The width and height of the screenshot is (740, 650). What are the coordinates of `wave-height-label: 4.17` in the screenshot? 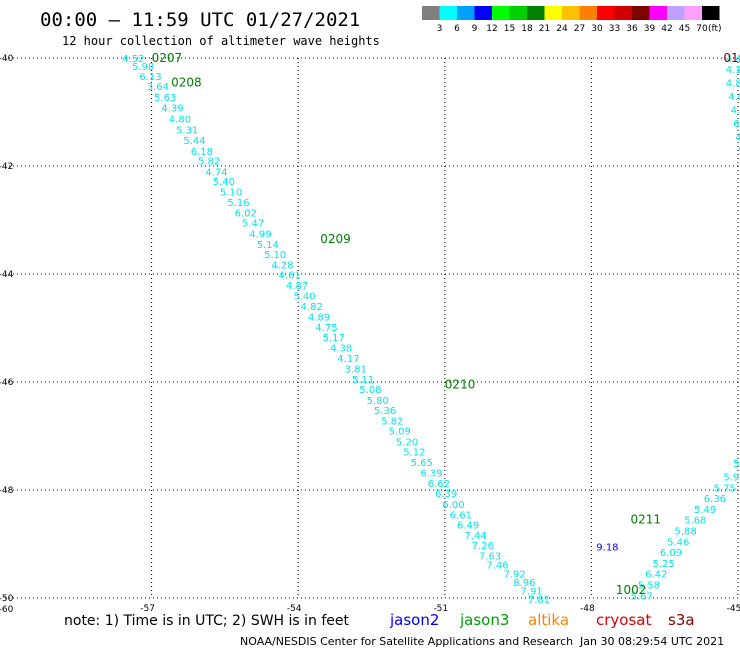 It's located at (348, 359).